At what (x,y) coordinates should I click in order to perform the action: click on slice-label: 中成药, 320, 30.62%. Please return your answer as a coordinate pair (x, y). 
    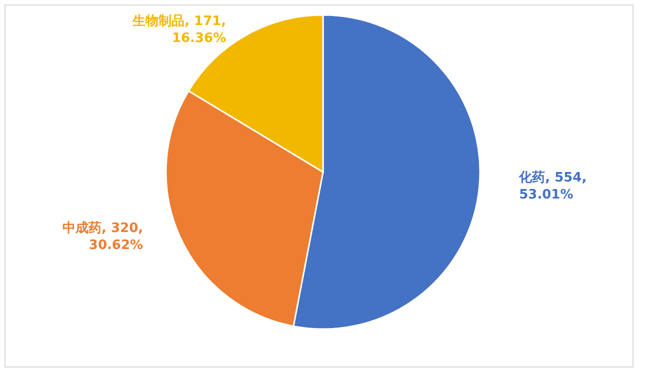
    Looking at the image, I should click on (103, 236).